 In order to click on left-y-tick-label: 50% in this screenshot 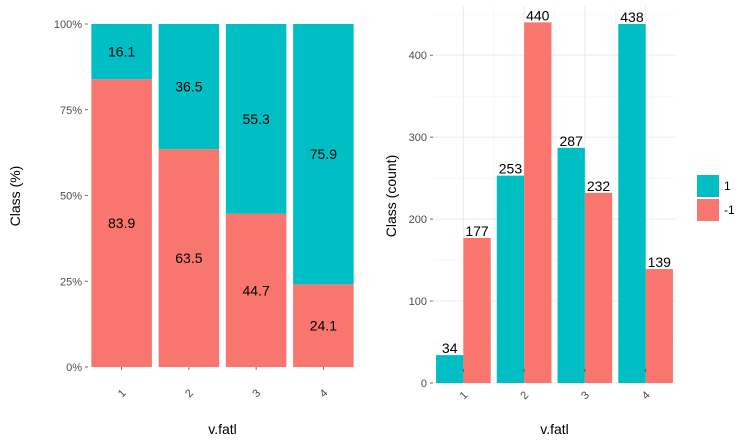, I will do `click(71, 197)`.